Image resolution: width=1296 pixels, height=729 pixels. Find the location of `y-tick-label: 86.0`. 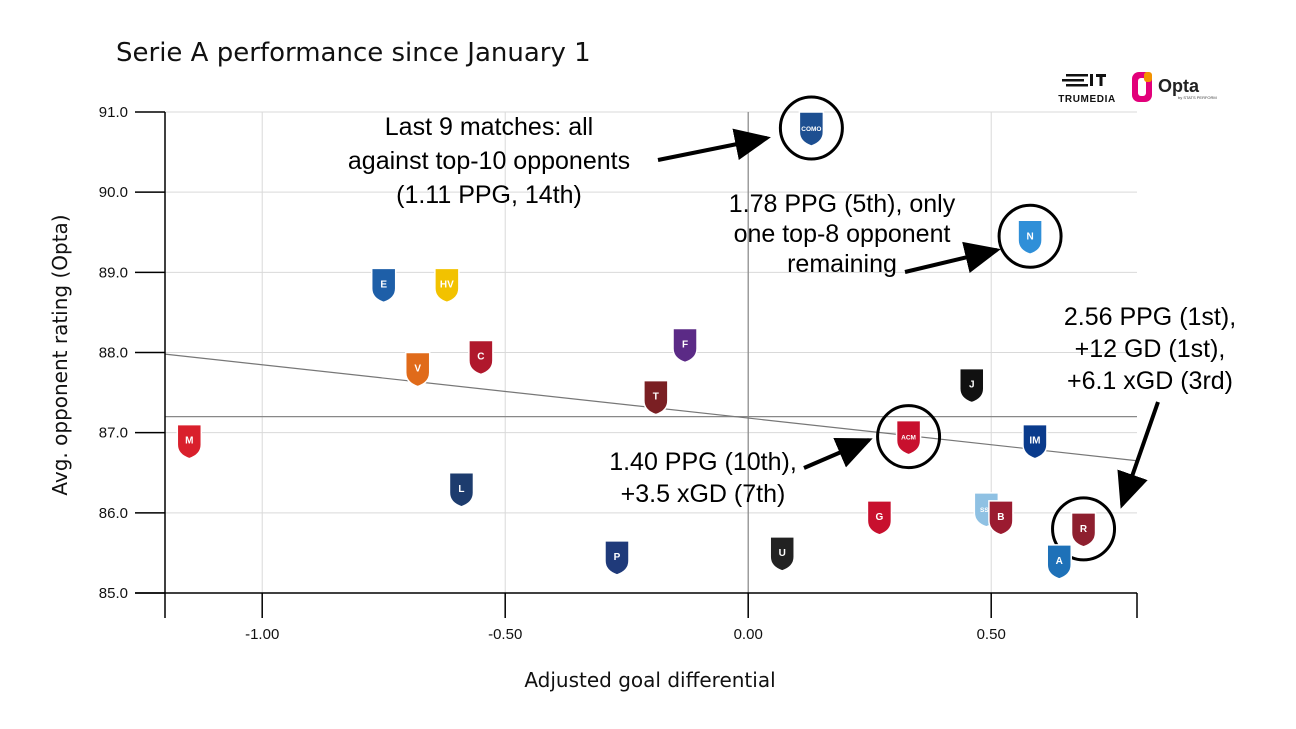

y-tick-label: 86.0 is located at coordinates (113, 513).